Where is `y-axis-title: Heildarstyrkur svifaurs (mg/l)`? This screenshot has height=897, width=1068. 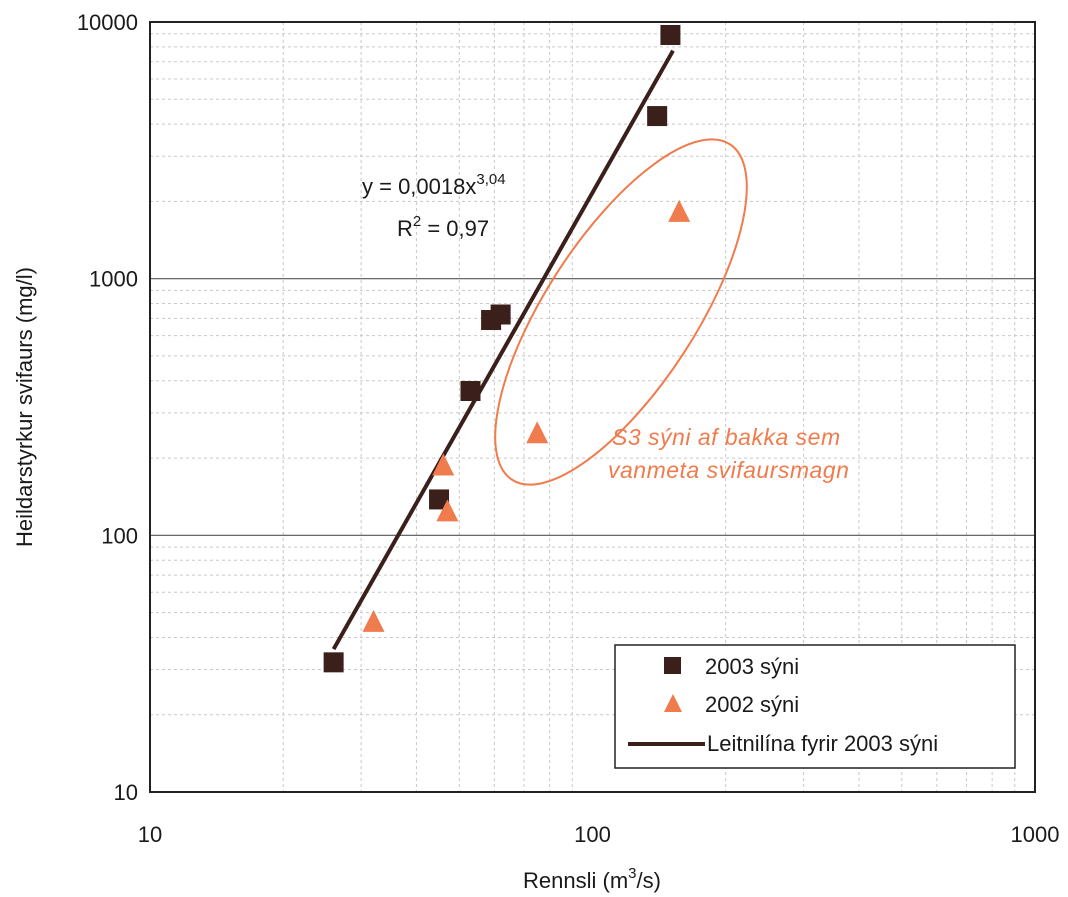
y-axis-title: Heildarstyrkur svifaurs (mg/l) is located at coordinates (24, 407).